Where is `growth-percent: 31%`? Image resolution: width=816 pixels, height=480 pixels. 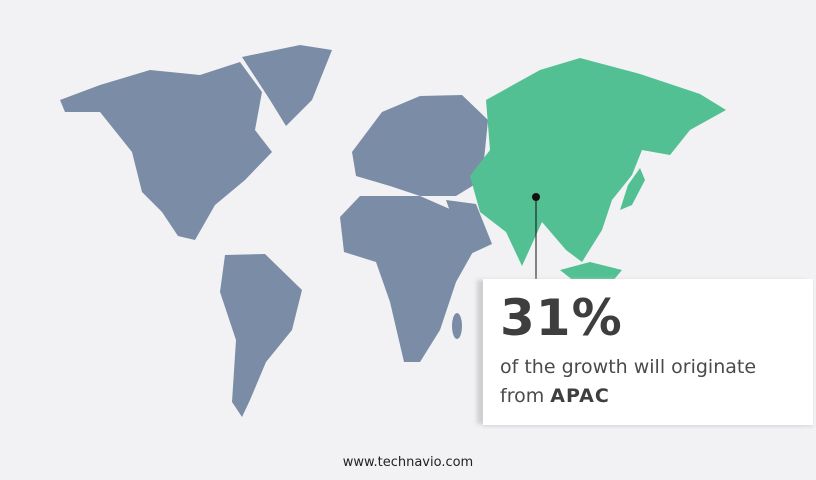
growth-percent: 31% is located at coordinates (561, 318).